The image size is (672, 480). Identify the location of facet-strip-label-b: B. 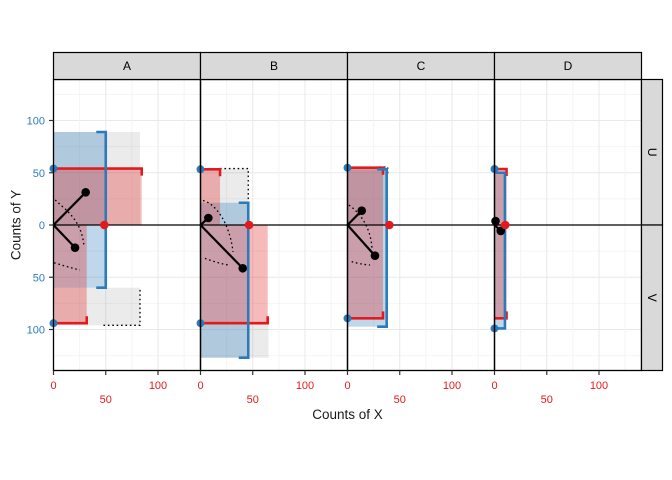
(274, 66).